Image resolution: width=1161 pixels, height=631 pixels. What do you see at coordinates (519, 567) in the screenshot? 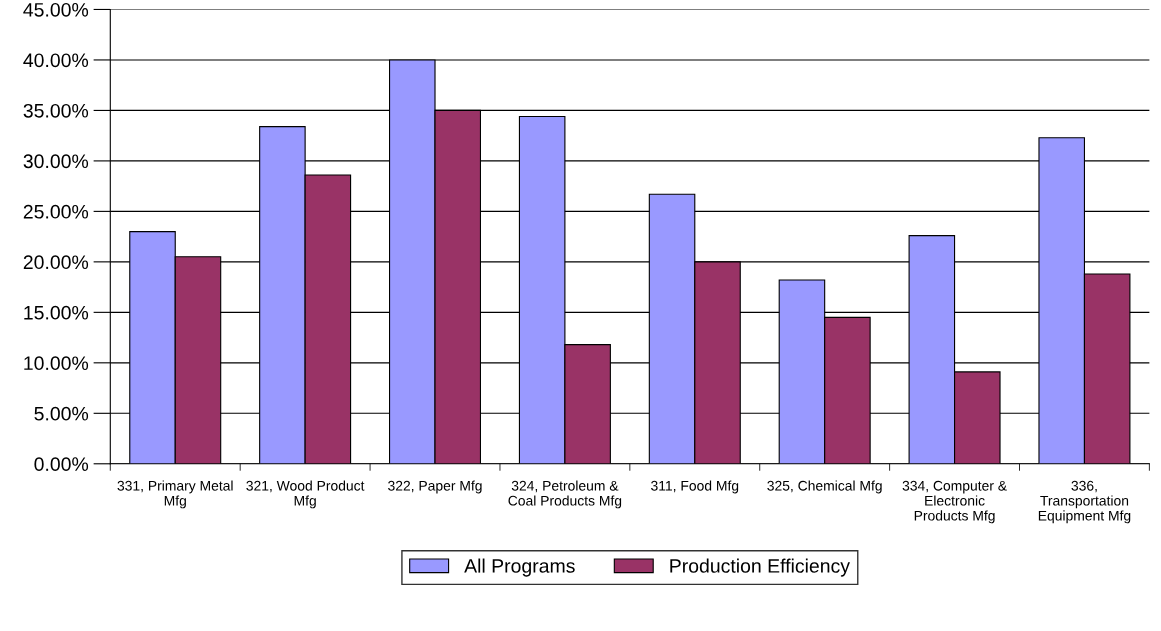
I see `legend-label: All Programs` at bounding box center [519, 567].